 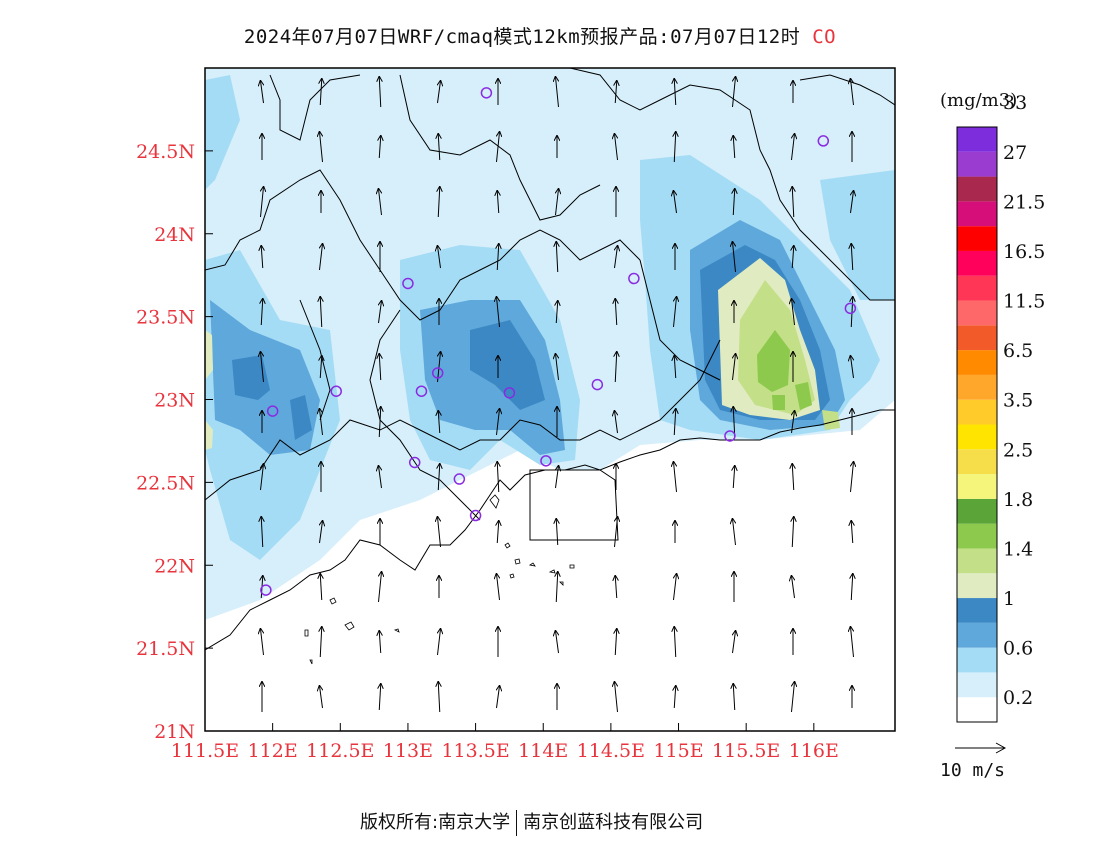 I want to click on lon-tick-label: 116E, so click(x=814, y=751).